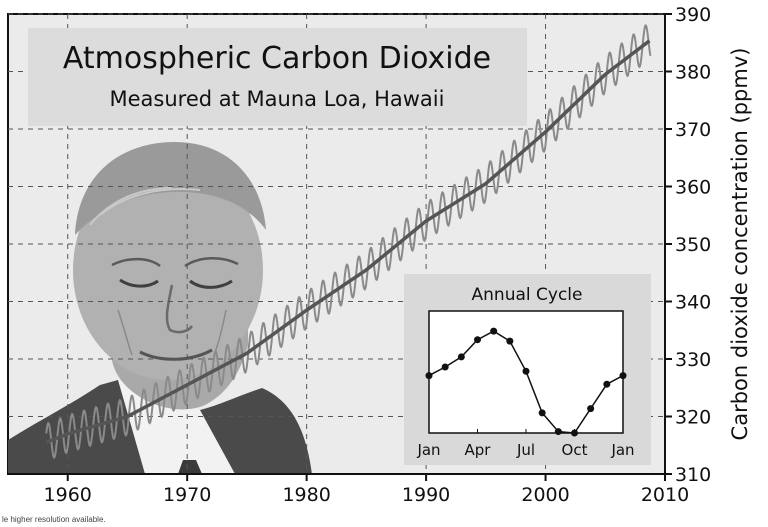  What do you see at coordinates (277, 58) in the screenshot?
I see `chart-title: Atmospheric Carbon Dioxide` at bounding box center [277, 58].